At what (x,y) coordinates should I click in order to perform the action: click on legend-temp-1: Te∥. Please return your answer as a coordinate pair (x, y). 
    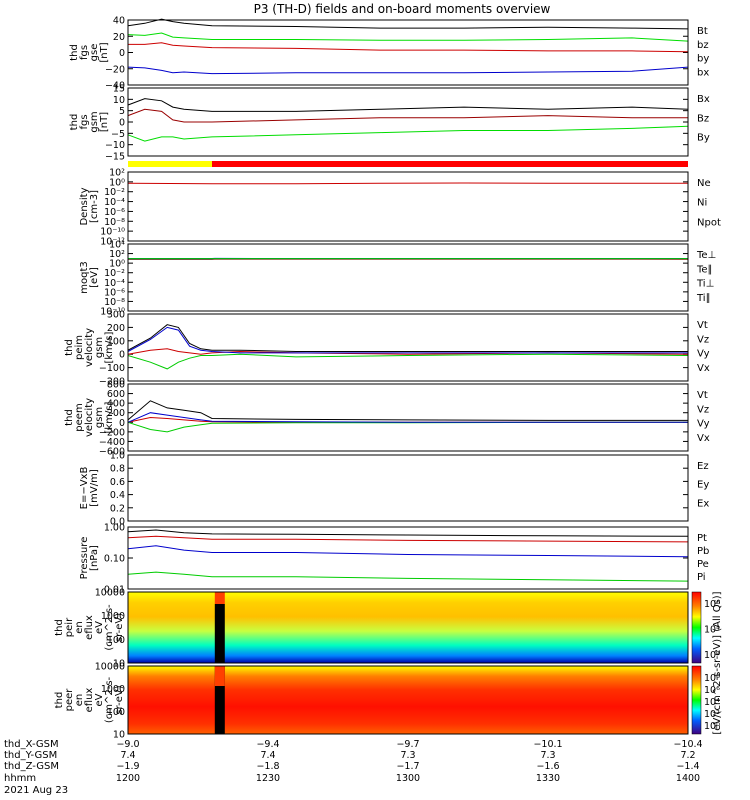
    Looking at the image, I should click on (704, 269).